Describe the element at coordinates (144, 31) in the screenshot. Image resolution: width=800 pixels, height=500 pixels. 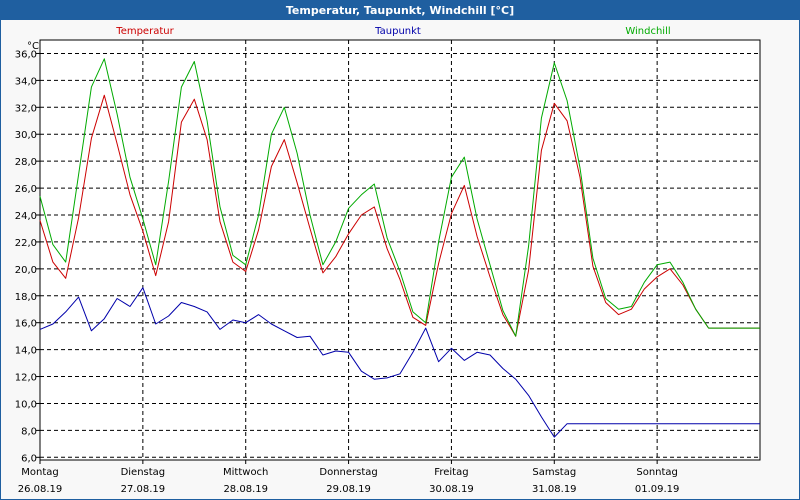
I see `legend-item-temperatur: Temperatur` at that location.